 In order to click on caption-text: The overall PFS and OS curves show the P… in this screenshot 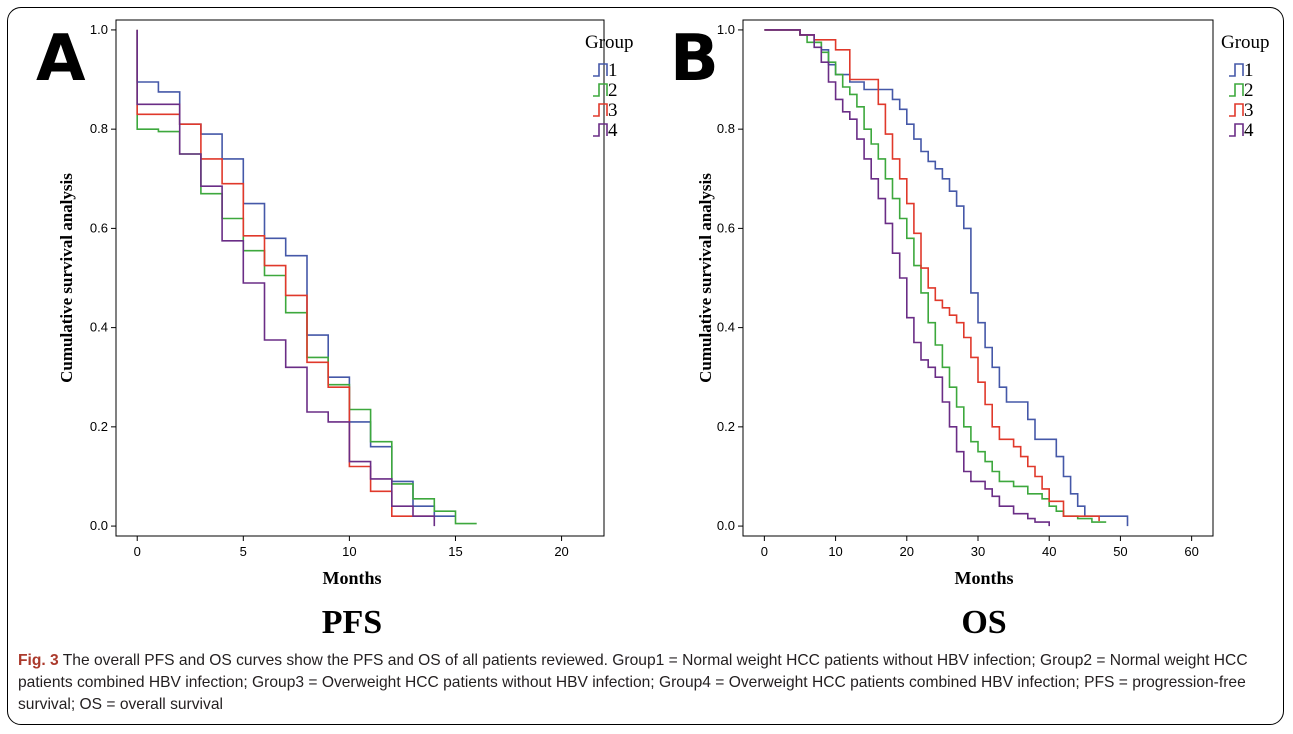, I will do `click(633, 682)`.